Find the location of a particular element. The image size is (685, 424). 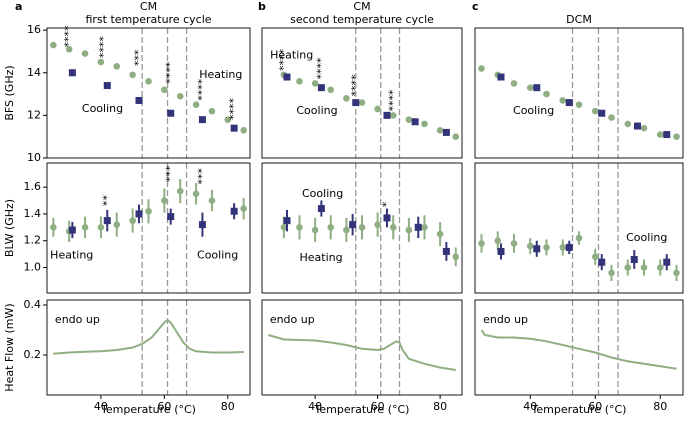

y-tick-label: 14 is located at coordinates (34, 72).